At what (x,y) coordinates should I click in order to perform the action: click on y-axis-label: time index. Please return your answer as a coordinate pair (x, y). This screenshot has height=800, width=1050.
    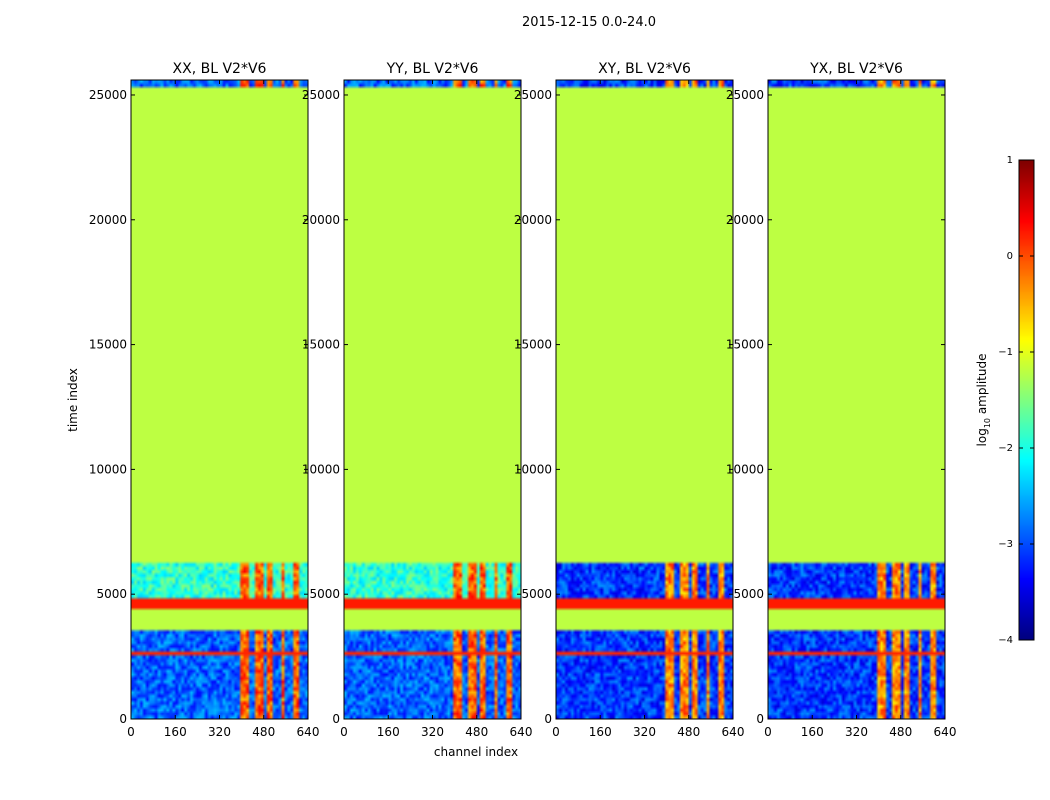
    Looking at the image, I should click on (73, 400).